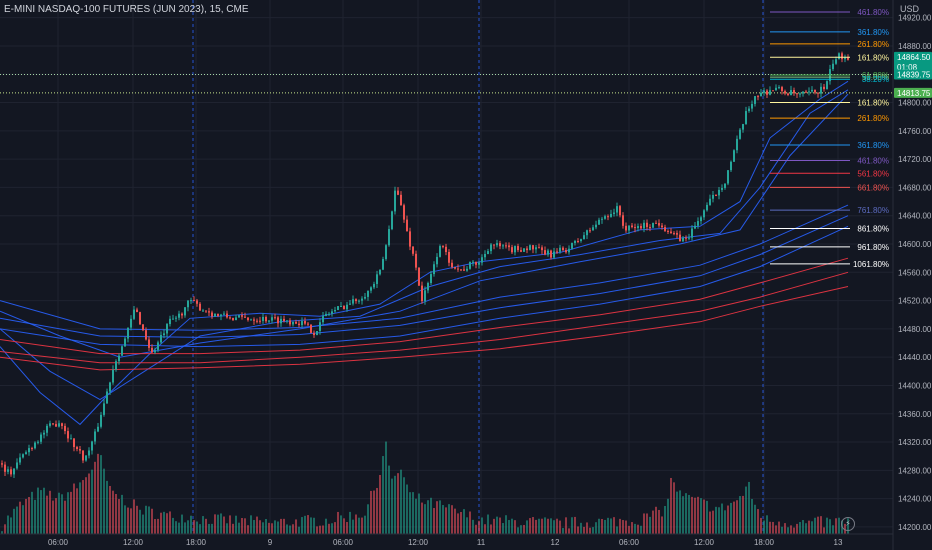  I want to click on price-tick-label: 14920.00, so click(915, 18).